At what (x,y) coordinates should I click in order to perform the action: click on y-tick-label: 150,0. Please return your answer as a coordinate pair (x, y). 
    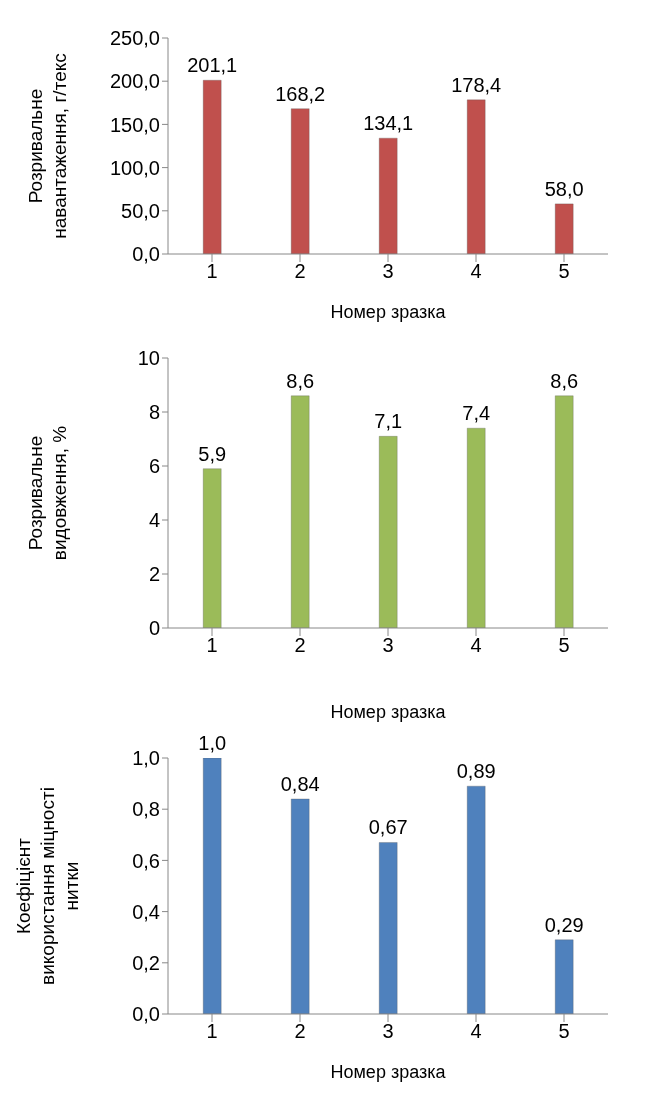
    Looking at the image, I should click on (134, 124).